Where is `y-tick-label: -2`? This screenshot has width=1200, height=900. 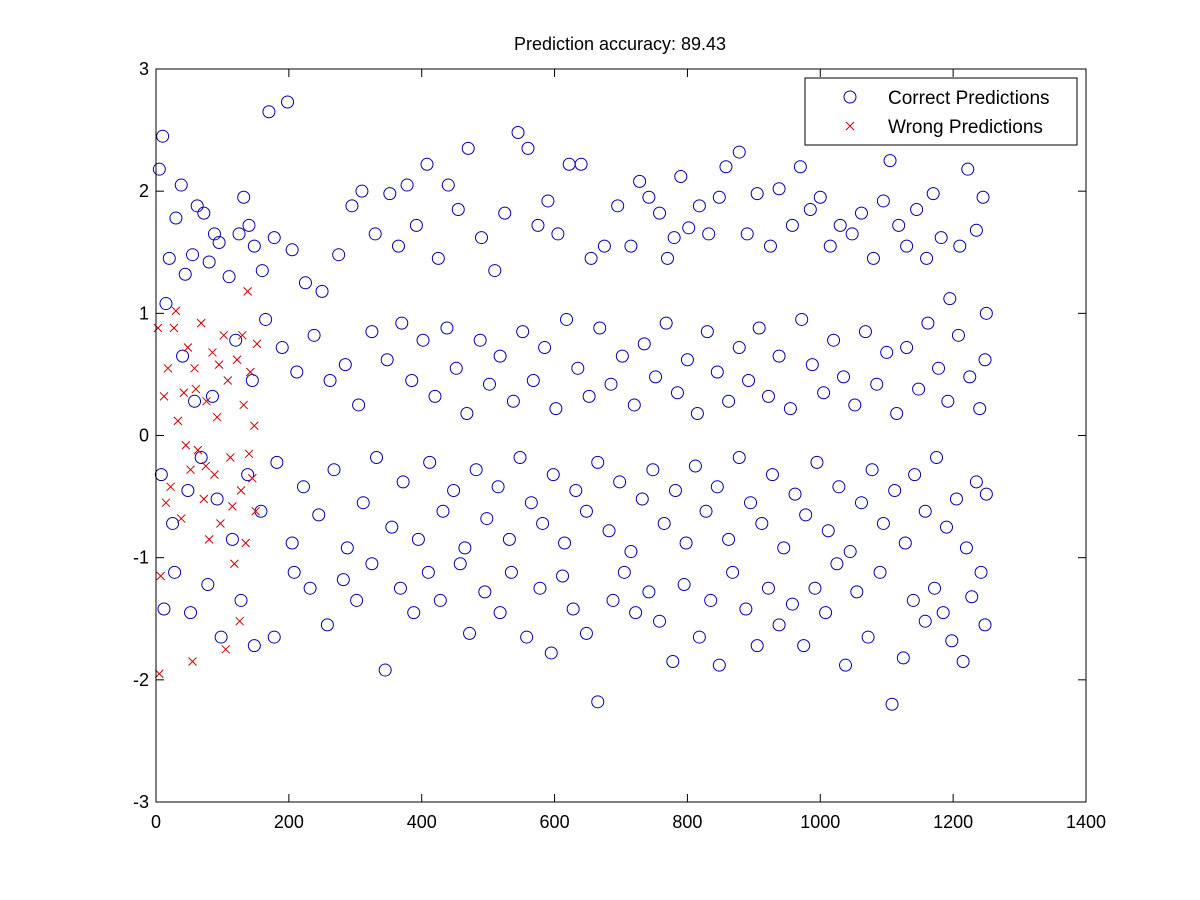
y-tick-label: -2 is located at coordinates (141, 680).